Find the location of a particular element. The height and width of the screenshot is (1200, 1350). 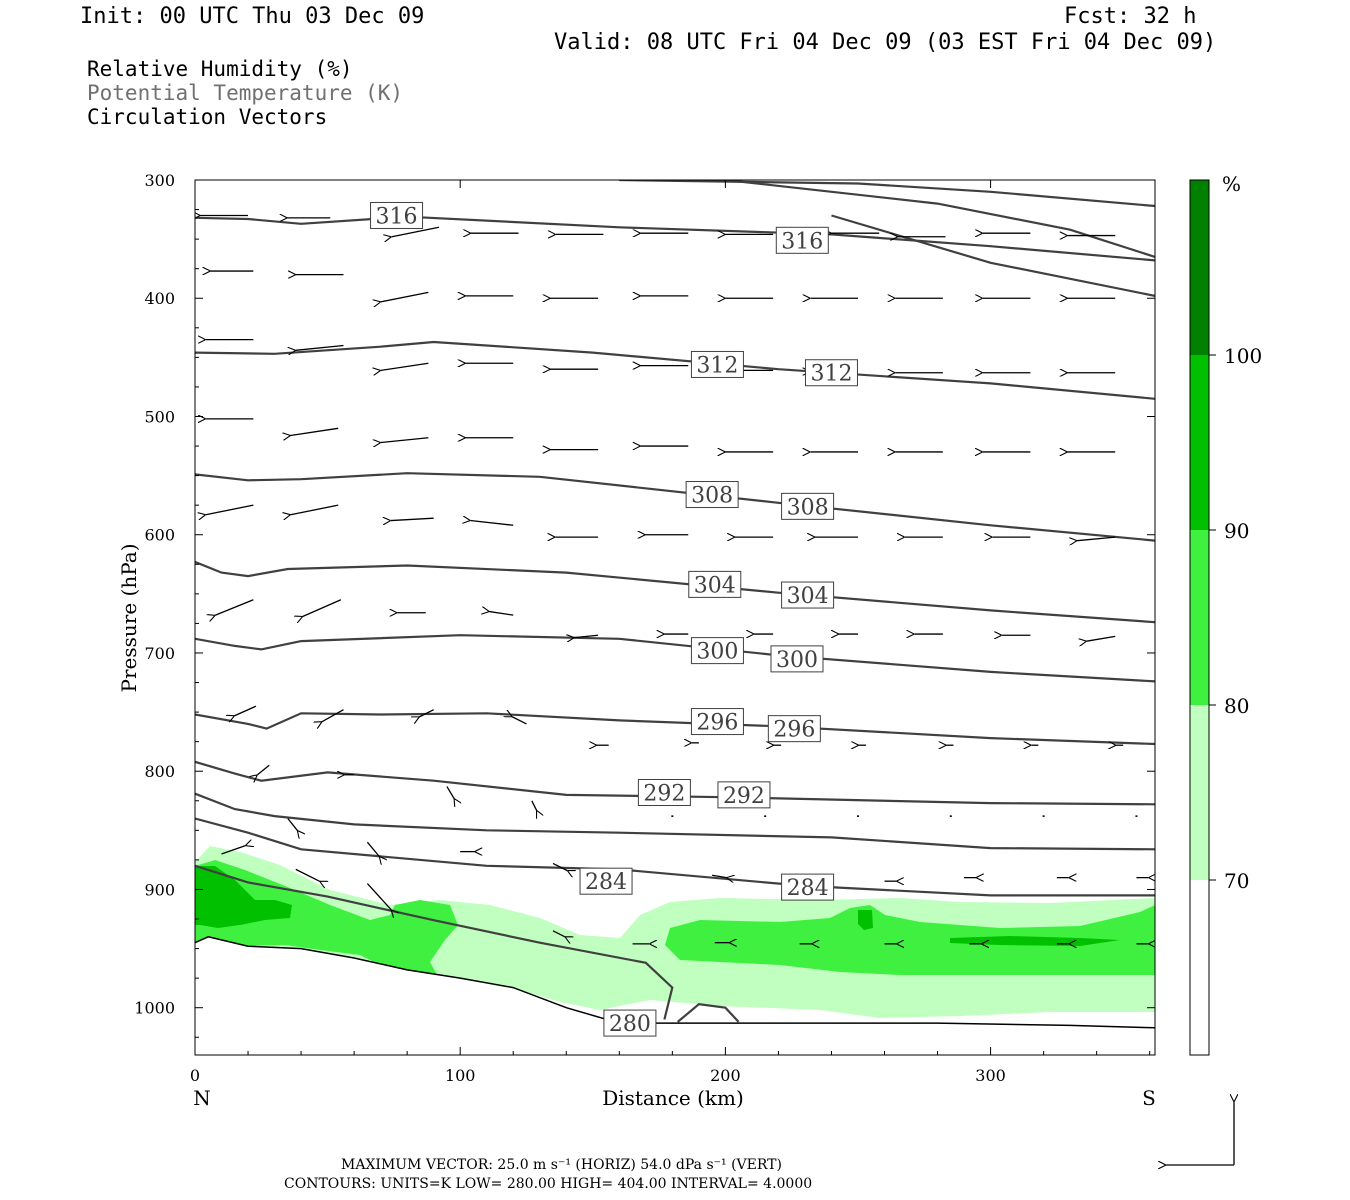

y-tick-label: 700 is located at coordinates (159, 653).